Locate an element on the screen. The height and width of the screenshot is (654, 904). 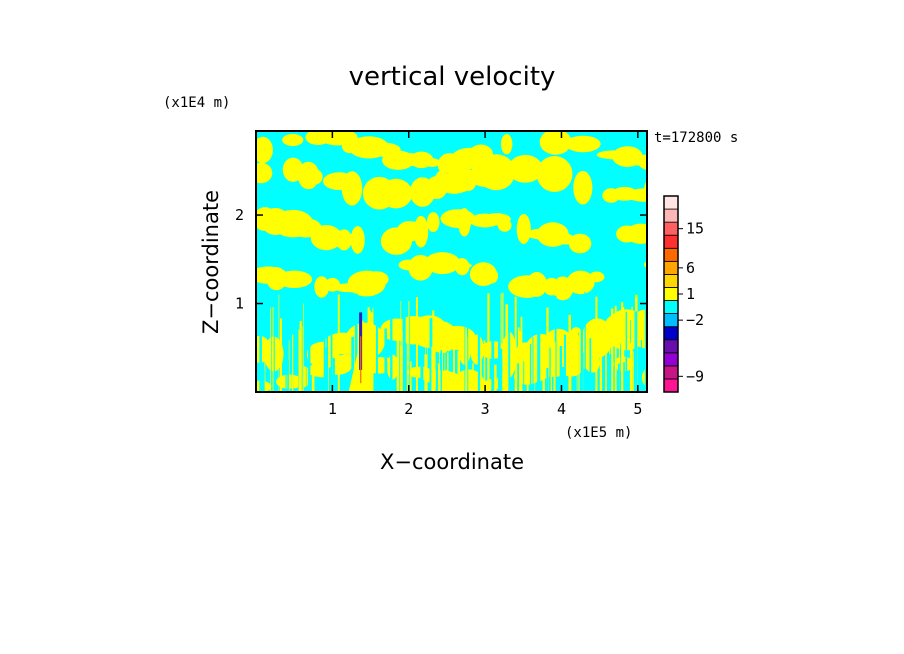
y-unit-label: (x1E4 m) is located at coordinates (196, 103).